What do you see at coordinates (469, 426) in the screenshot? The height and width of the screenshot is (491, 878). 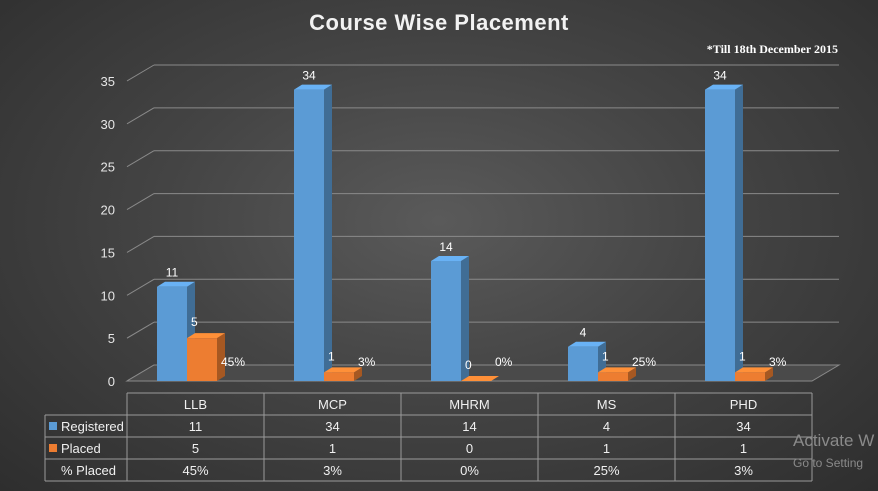 I see `table-cell: 14` at bounding box center [469, 426].